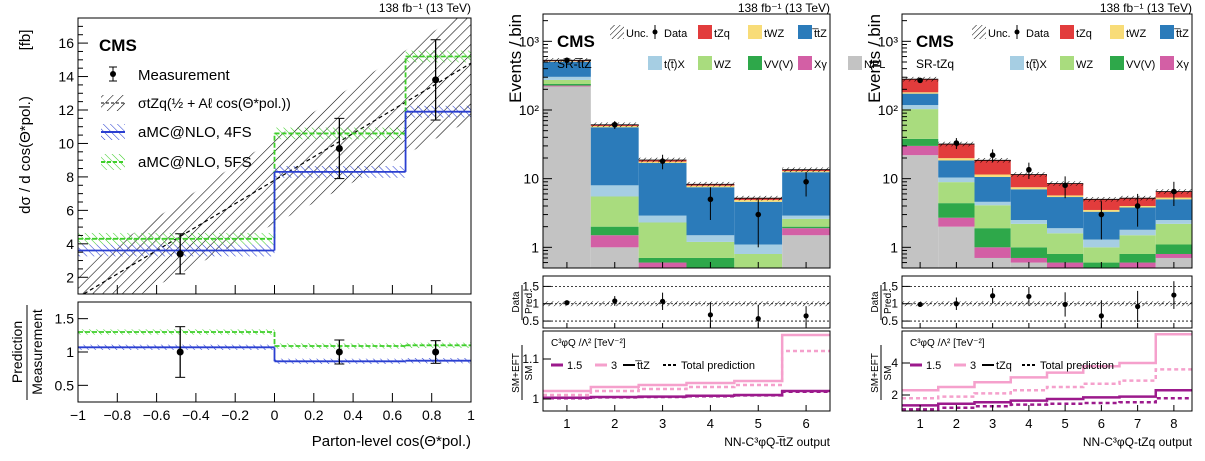 The height and width of the screenshot is (461, 1205). What do you see at coordinates (37, 352) in the screenshot?
I see `left-ratio-ylabel-bot: Measurement` at bounding box center [37, 352].